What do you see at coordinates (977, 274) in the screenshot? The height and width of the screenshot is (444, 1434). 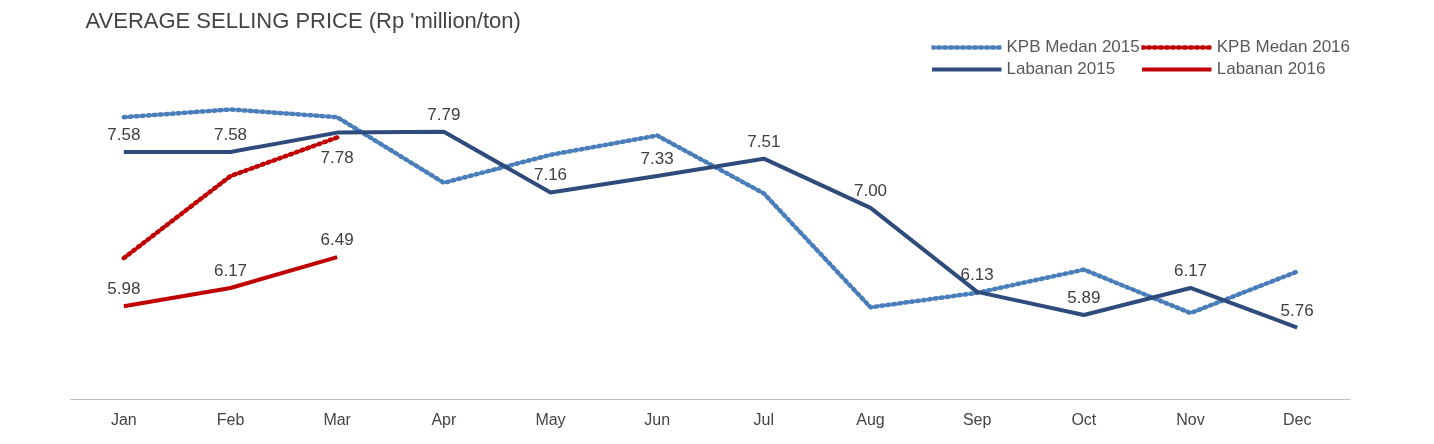 I see `data-label: 6.13` at bounding box center [977, 274].